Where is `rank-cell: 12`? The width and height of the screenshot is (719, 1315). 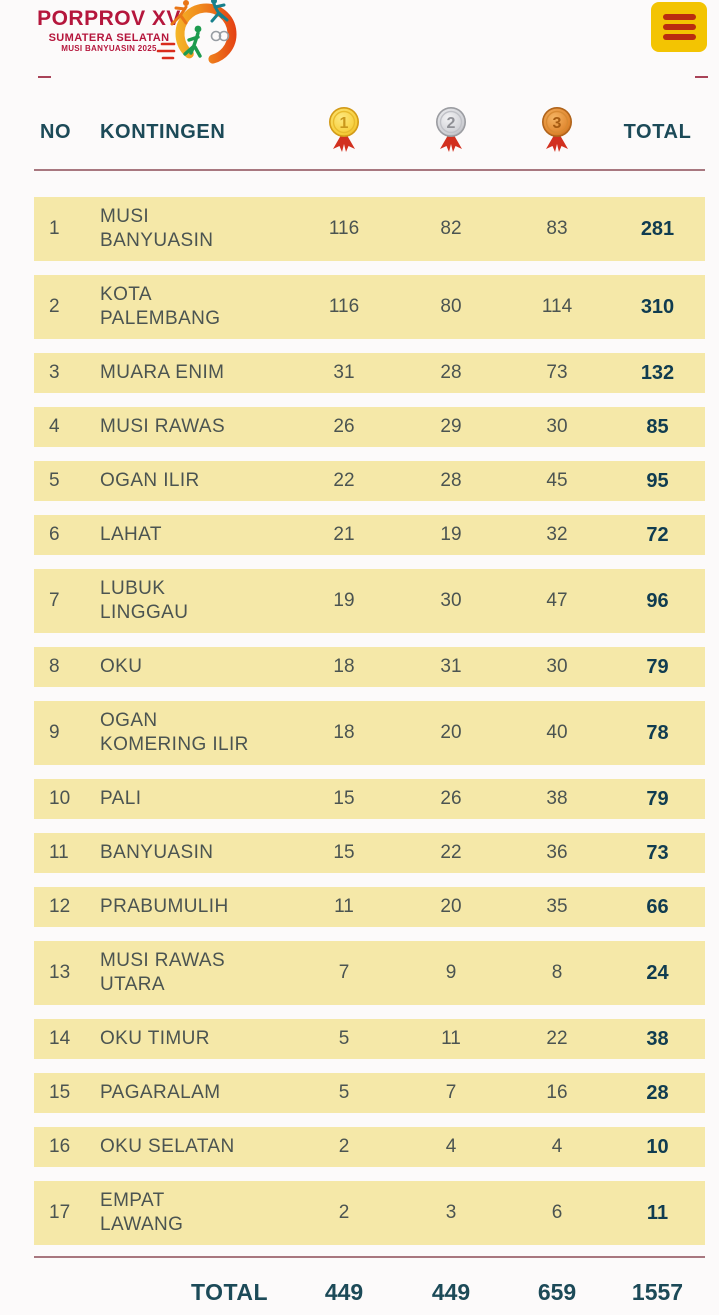
rank-cell: 12 is located at coordinates (60, 906).